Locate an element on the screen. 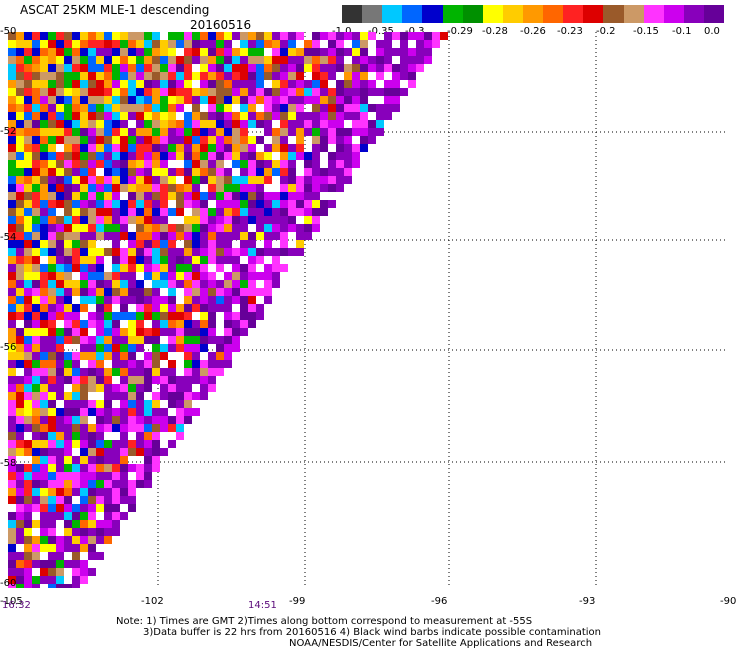 The width and height of the screenshot is (740, 650). colorbar-label: -0.3 is located at coordinates (415, 31).